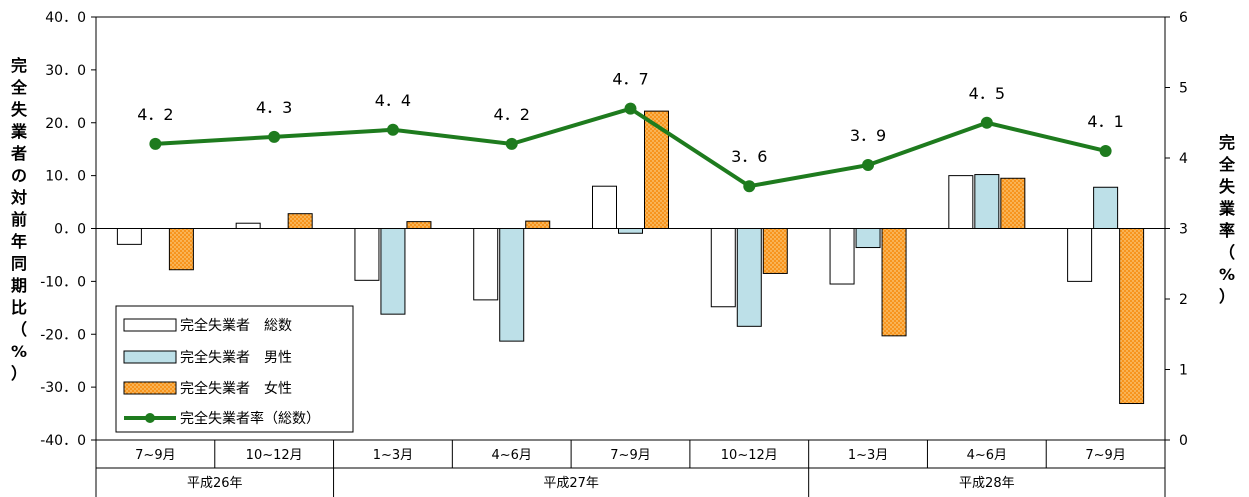  I want to click on y-left-tick-label: 10．0, so click(65, 177).